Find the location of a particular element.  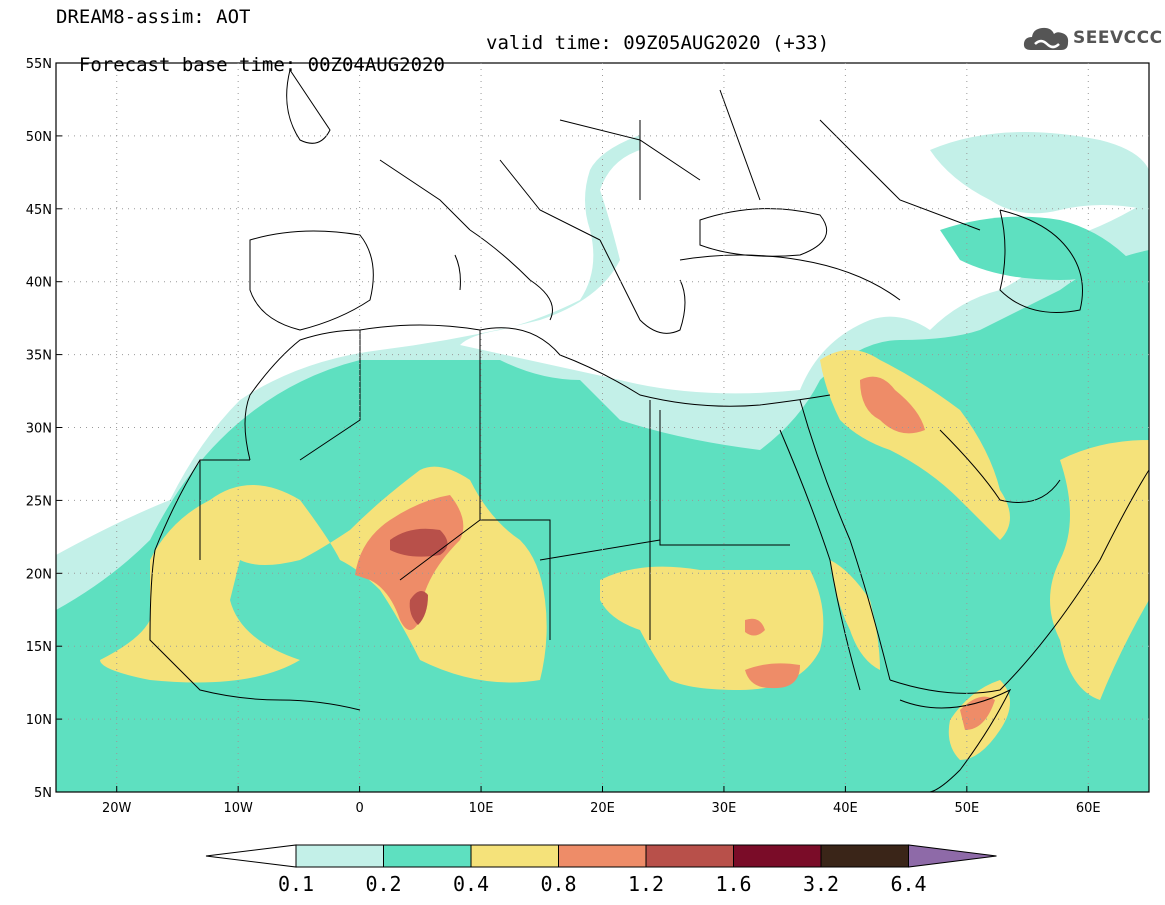

base-time-text: Forecast base time: 00Z04AUG2020 is located at coordinates (261, 65).